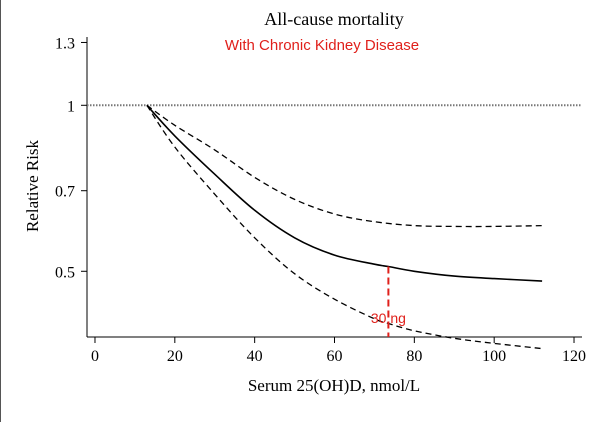 Image resolution: width=615 pixels, height=422 pixels. Describe the element at coordinates (95, 356) in the screenshot. I see `x-tick-label: 0` at that location.